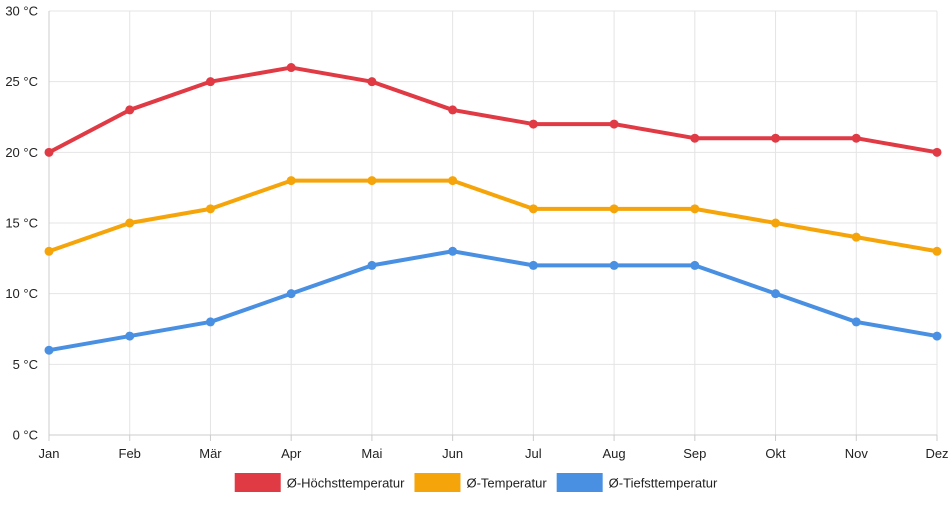  I want to click on x-tick-label: Jul, so click(533, 453).